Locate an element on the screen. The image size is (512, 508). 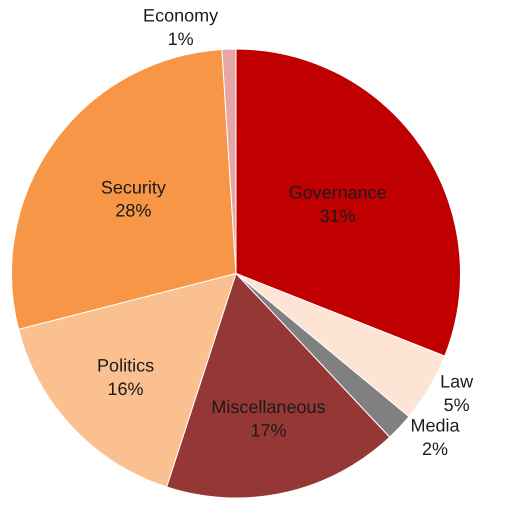
data-label: 2% is located at coordinates (435, 449).